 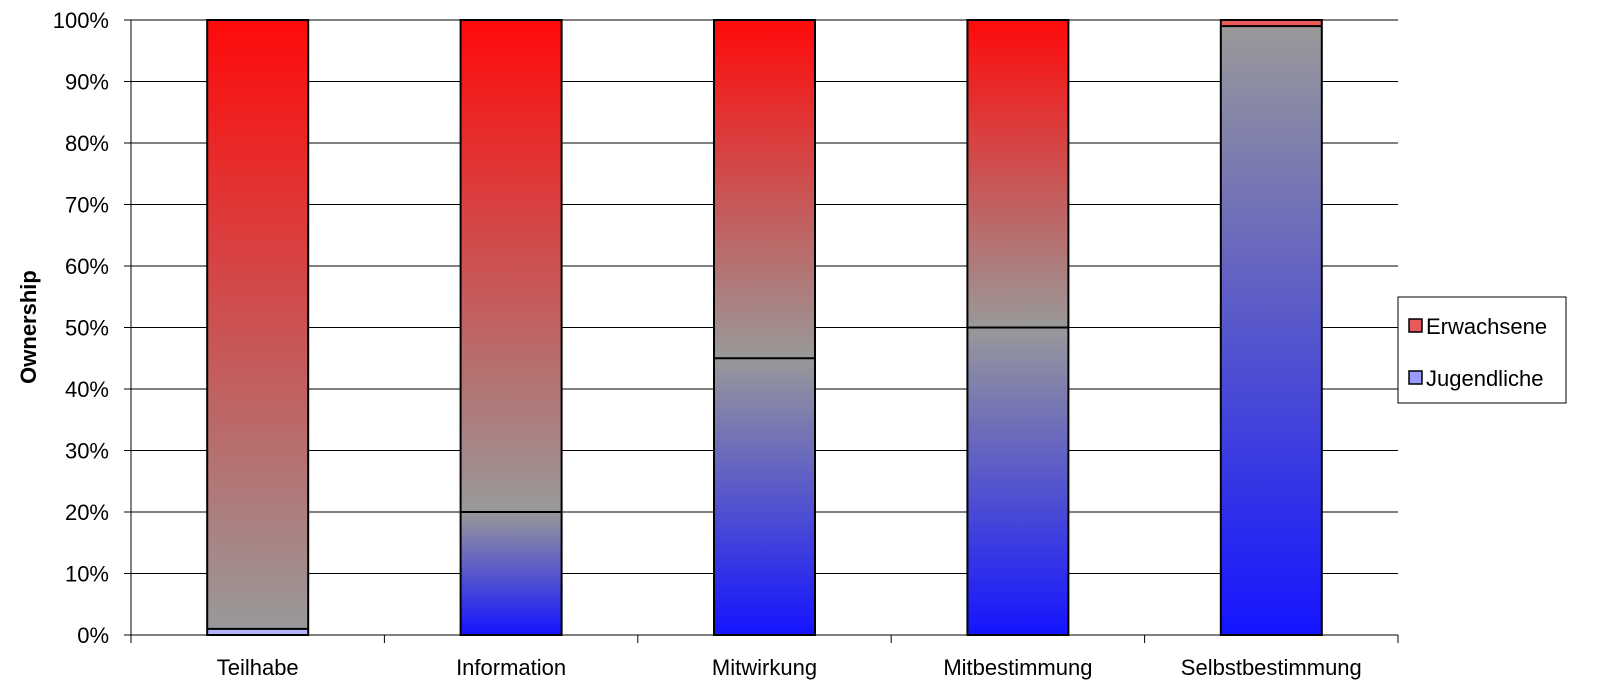 What do you see at coordinates (87, 574) in the screenshot?
I see `y-tick-label: 10%` at bounding box center [87, 574].